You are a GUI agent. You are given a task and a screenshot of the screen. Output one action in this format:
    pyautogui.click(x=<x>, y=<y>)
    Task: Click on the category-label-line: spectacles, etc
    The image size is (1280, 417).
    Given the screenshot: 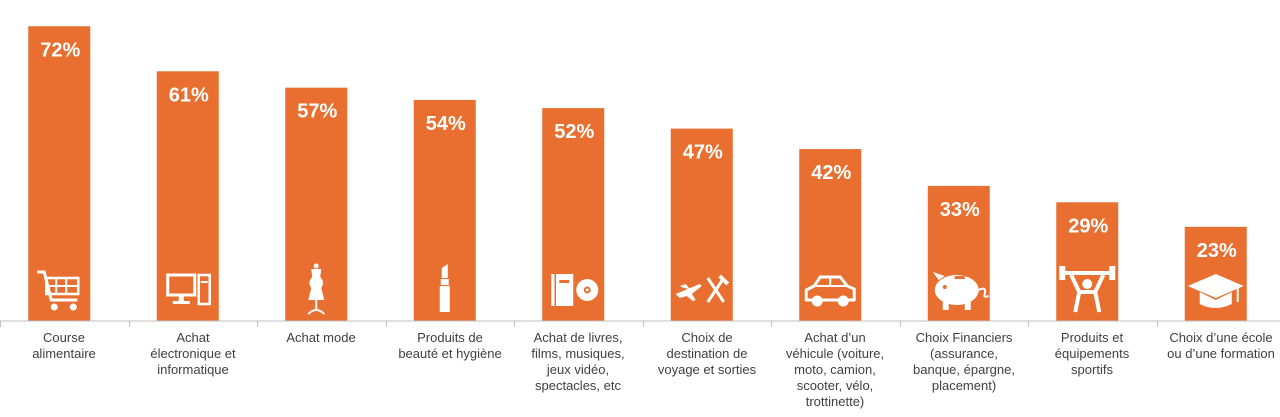 What is the action you would take?
    pyautogui.click(x=578, y=385)
    